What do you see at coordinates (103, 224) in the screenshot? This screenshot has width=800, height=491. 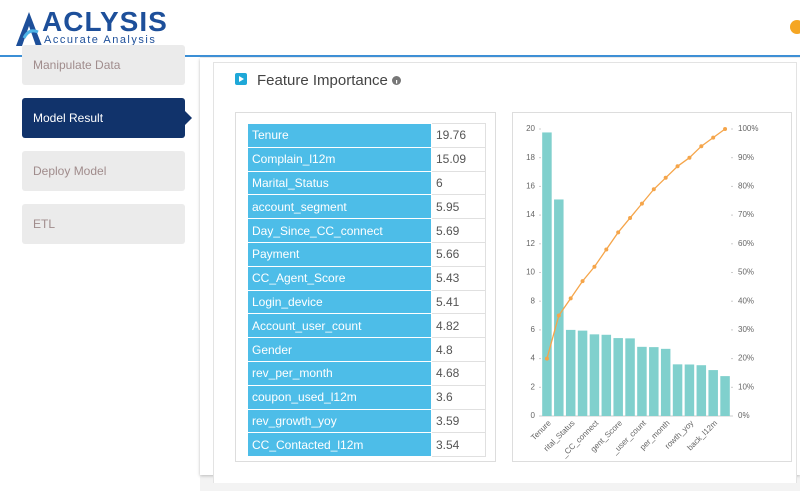 I see `nav-item: ETL` at bounding box center [103, 224].